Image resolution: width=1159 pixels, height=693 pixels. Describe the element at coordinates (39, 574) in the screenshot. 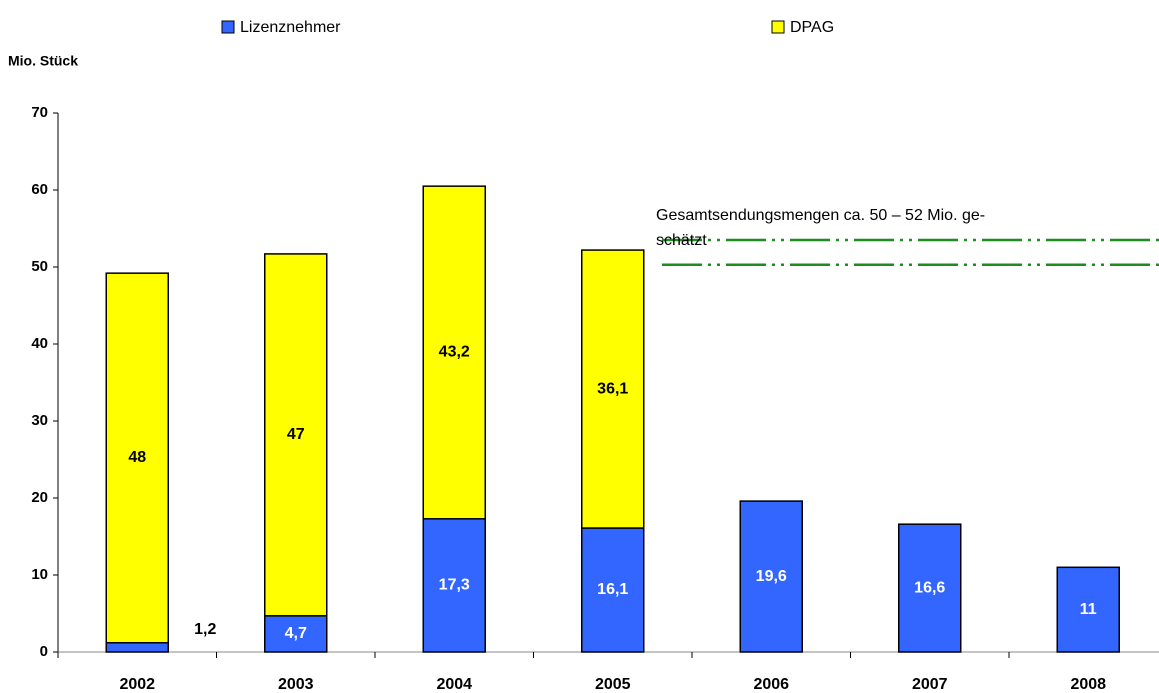

I see `y-tick-label: 10` at that location.